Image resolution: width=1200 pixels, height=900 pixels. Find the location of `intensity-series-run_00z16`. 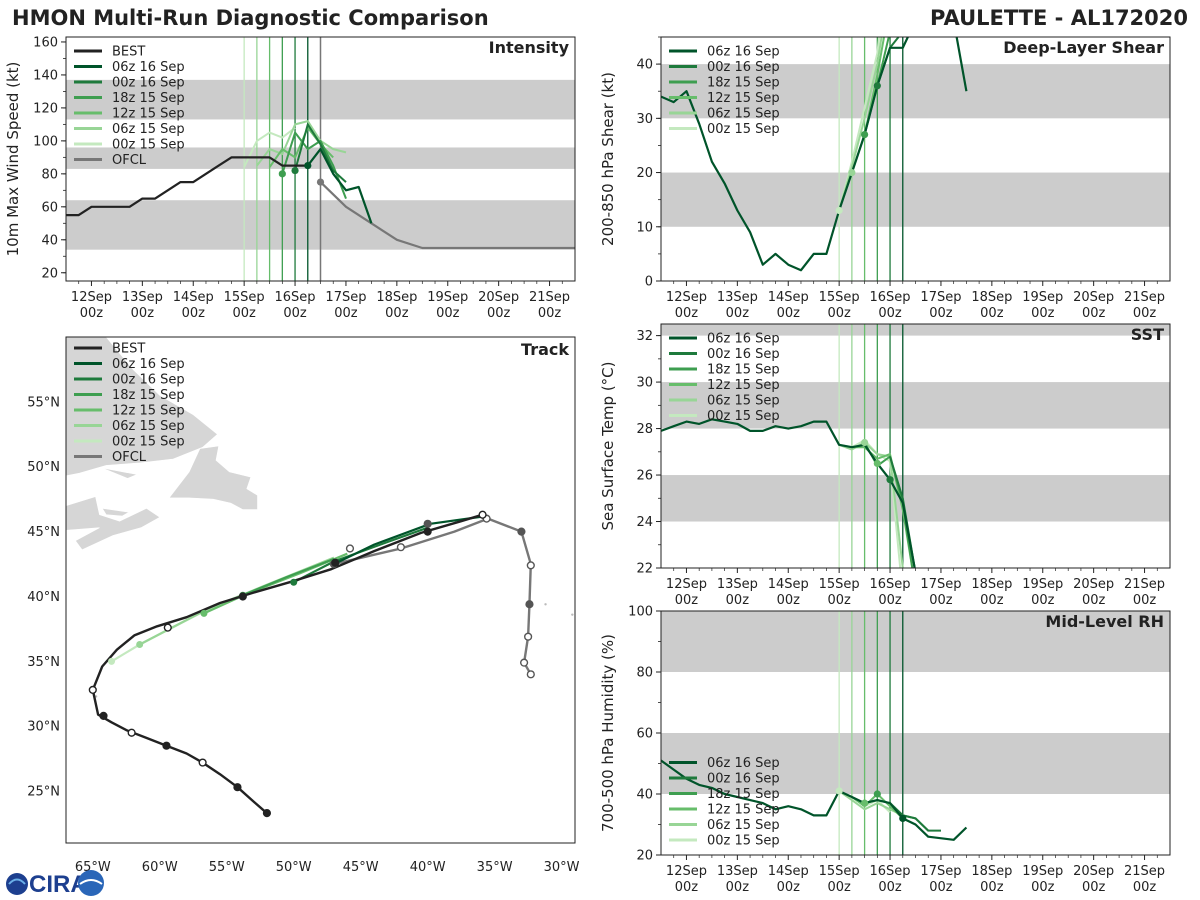

intensity-series-run_00z16 is located at coordinates (320, 153).